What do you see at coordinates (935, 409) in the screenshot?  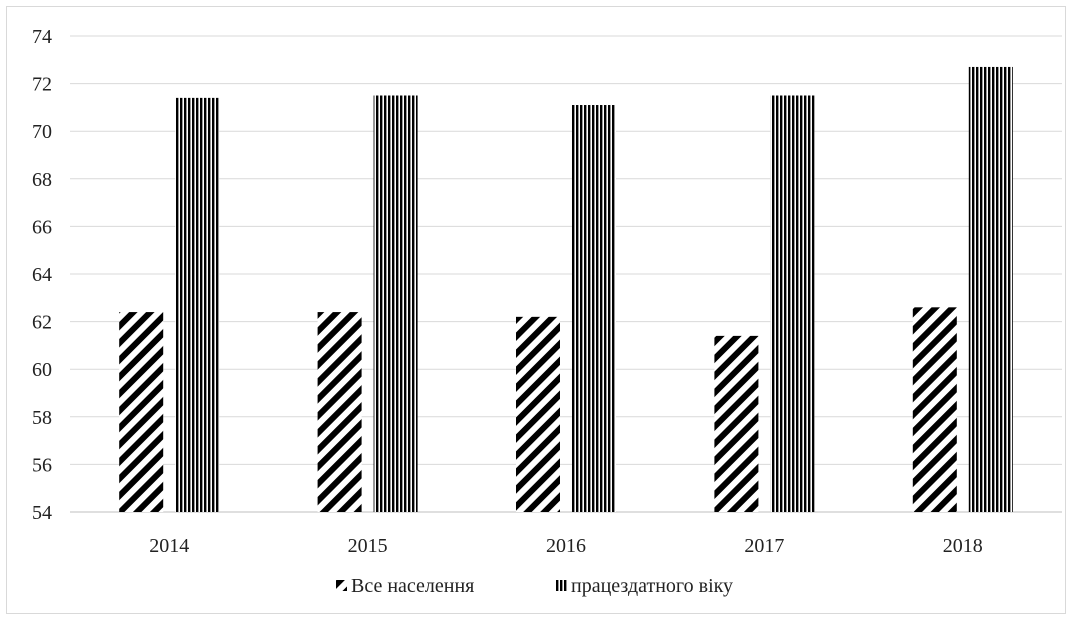 I see `bar-all-population-2018` at bounding box center [935, 409].